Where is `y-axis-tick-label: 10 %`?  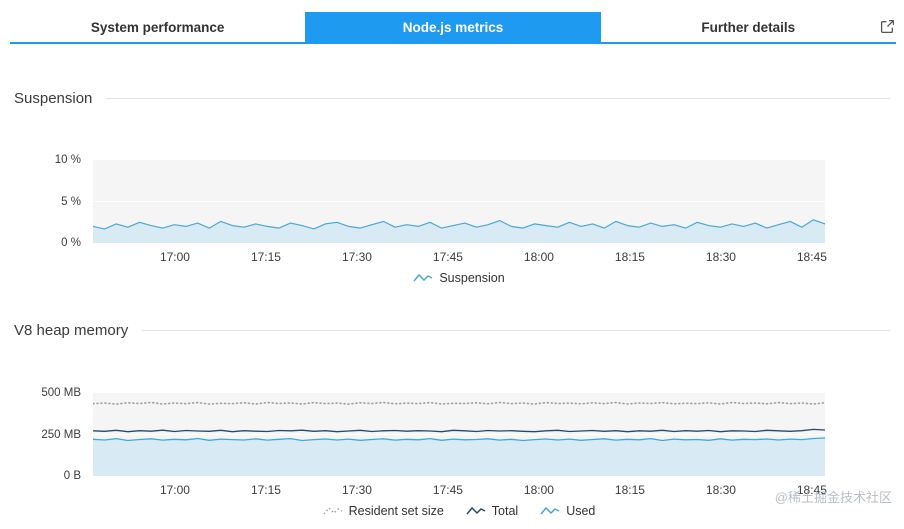 y-axis-tick-label: 10 % is located at coordinates (67, 160).